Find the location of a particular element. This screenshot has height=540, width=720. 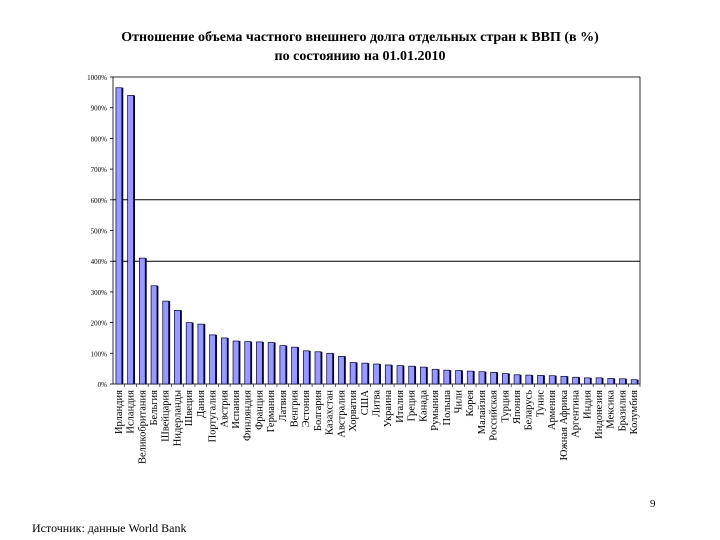

x-tick-label: Польша is located at coordinates (447, 408).